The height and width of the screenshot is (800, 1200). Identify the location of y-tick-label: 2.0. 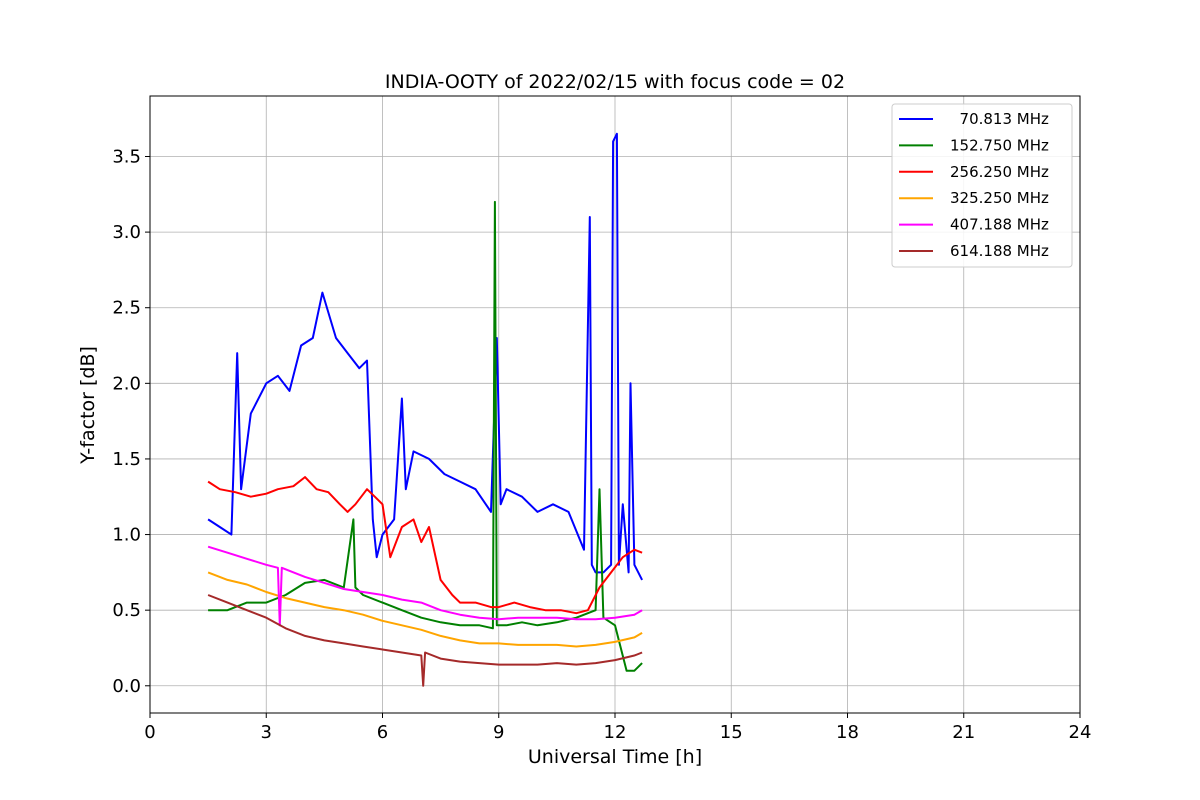
(126, 383).